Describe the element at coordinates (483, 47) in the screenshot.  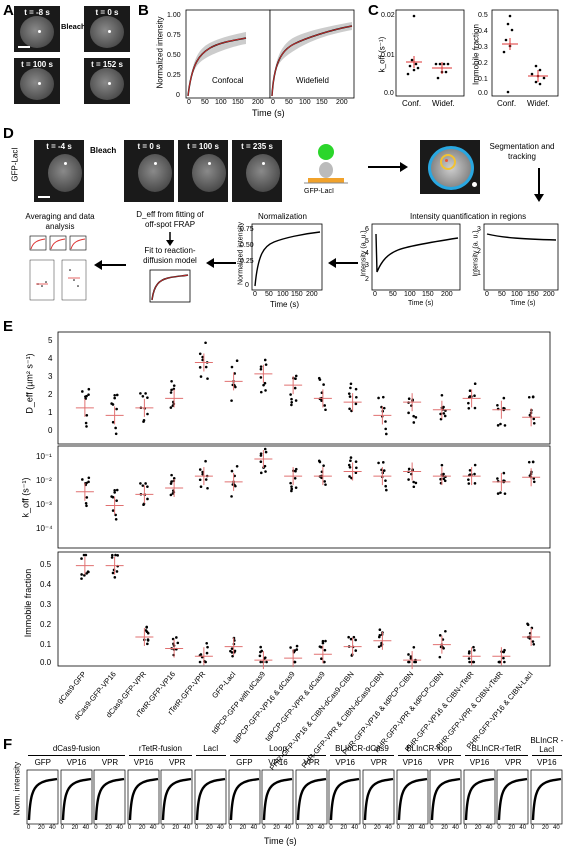
I see `c-imm-ytick: 0.3` at that location.